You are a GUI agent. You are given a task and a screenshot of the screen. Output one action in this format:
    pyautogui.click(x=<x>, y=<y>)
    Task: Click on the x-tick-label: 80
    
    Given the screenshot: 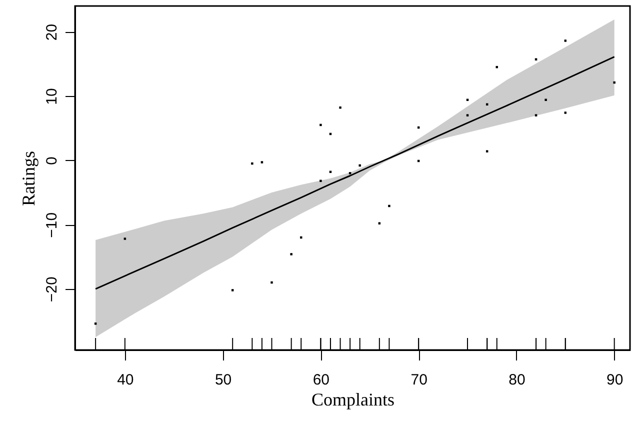 What is the action you would take?
    pyautogui.click(x=517, y=380)
    